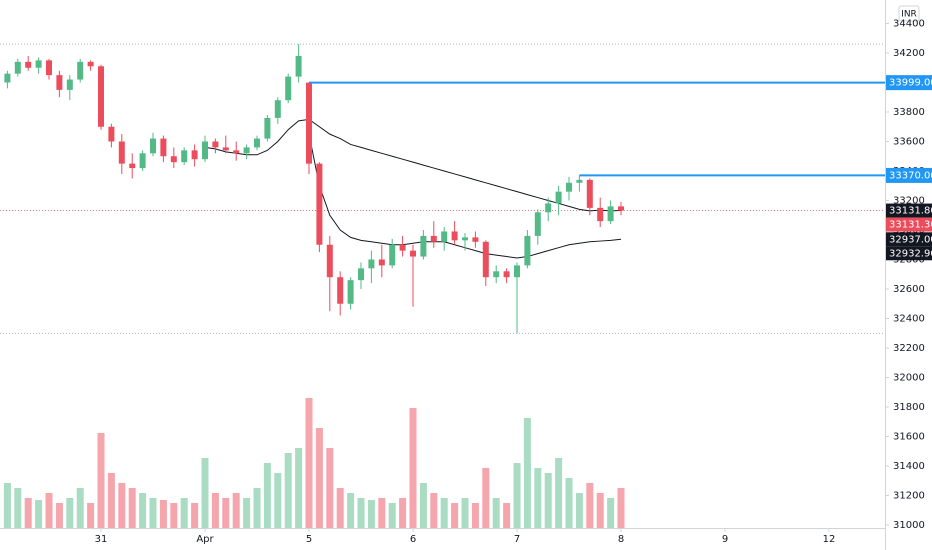  Describe the element at coordinates (909, 378) in the screenshot. I see `y-tick-label: 32000` at that location.